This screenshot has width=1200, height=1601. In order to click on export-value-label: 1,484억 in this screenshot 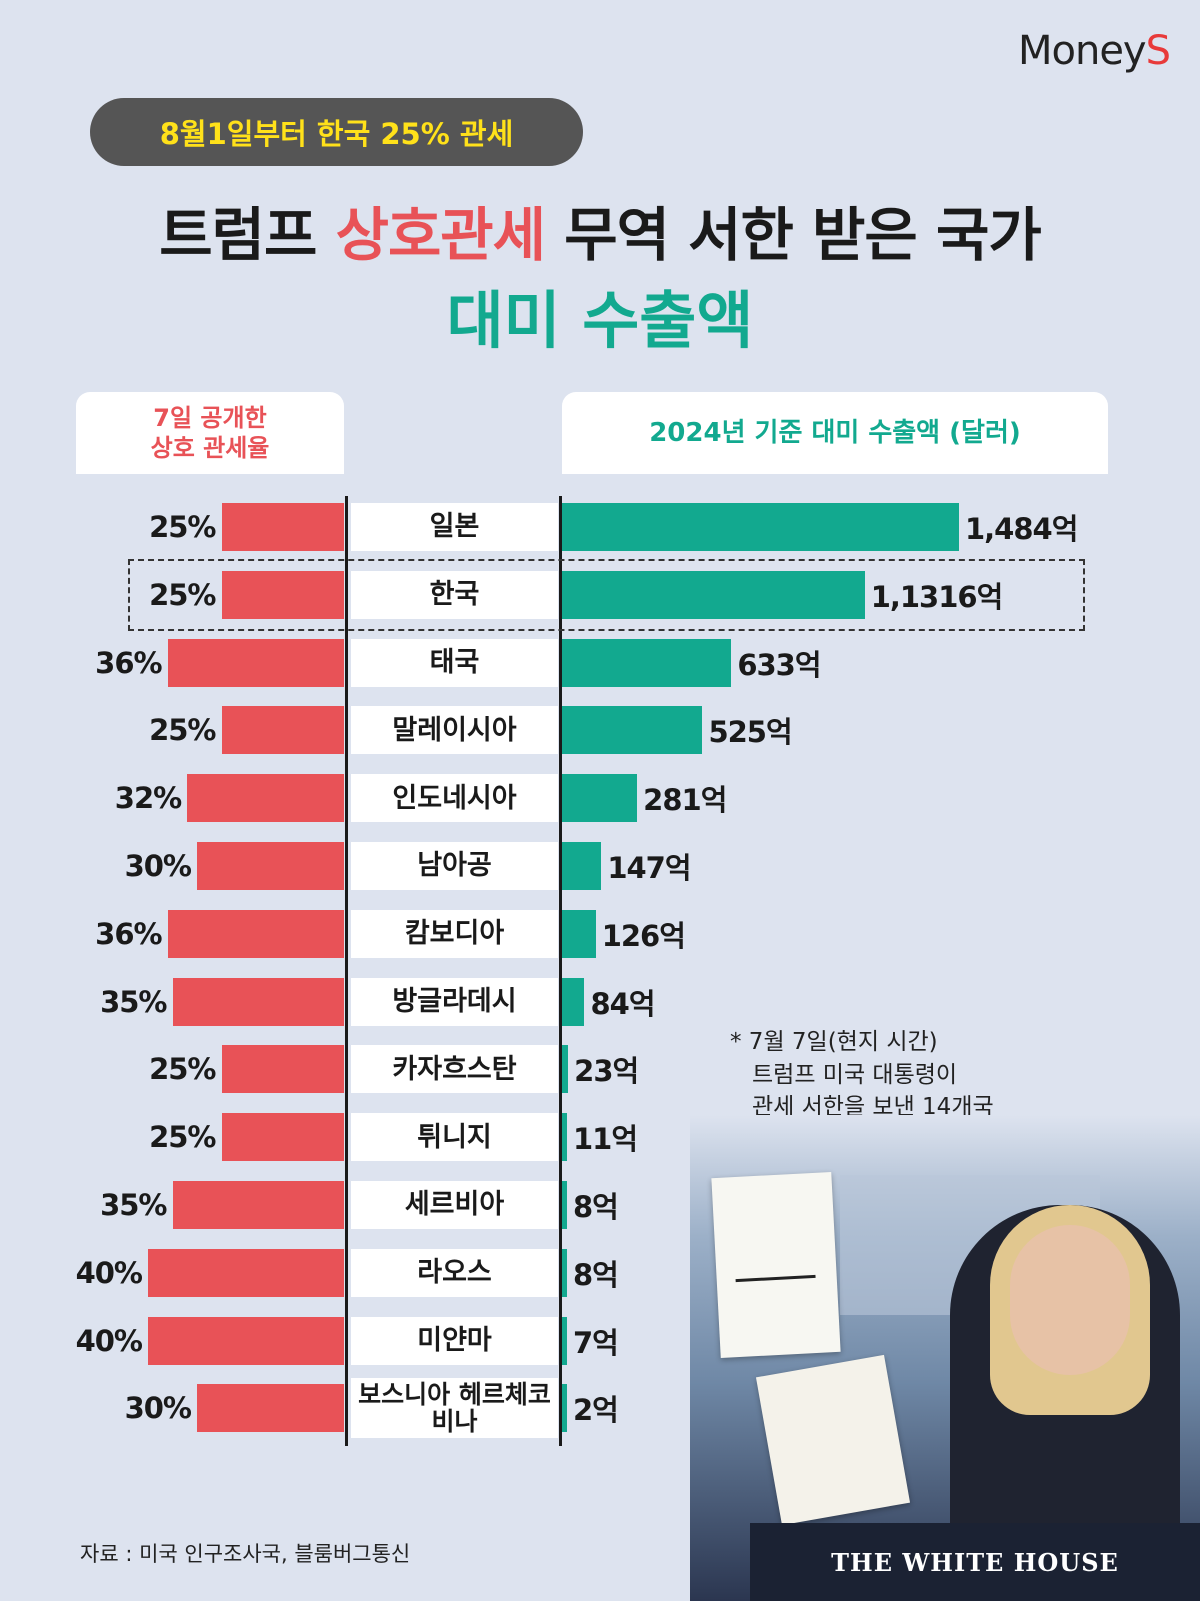, I will do `click(1021, 529)`.